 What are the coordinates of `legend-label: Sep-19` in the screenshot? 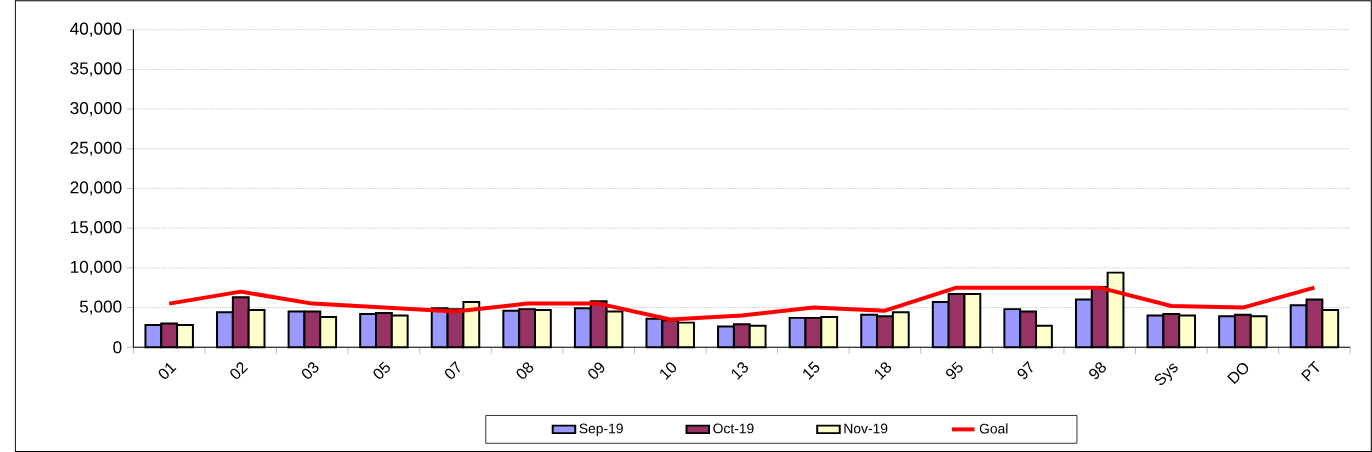 It's located at (601, 430).